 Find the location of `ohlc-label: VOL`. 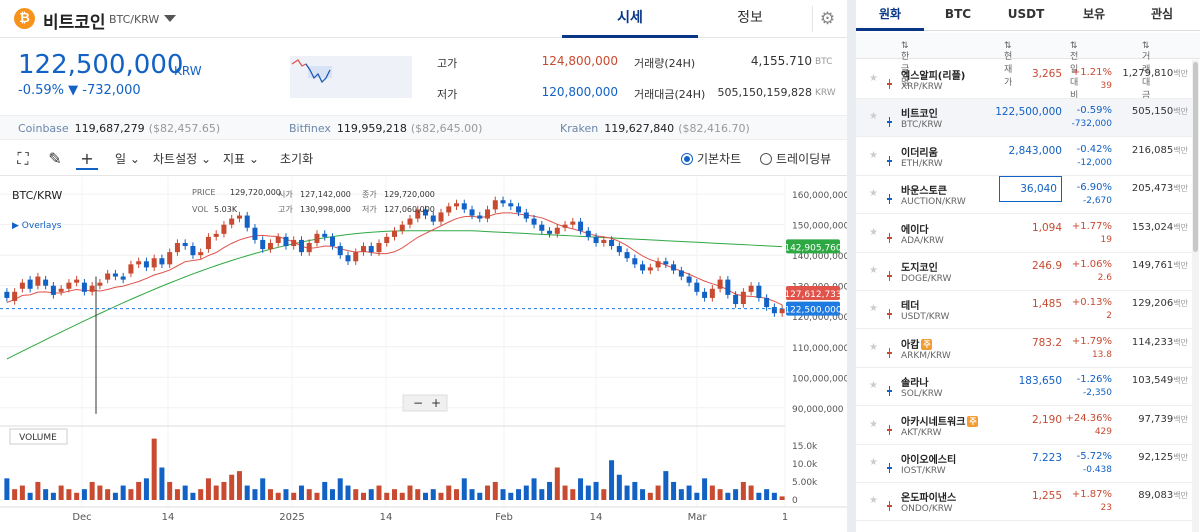

ohlc-label: VOL is located at coordinates (200, 209).